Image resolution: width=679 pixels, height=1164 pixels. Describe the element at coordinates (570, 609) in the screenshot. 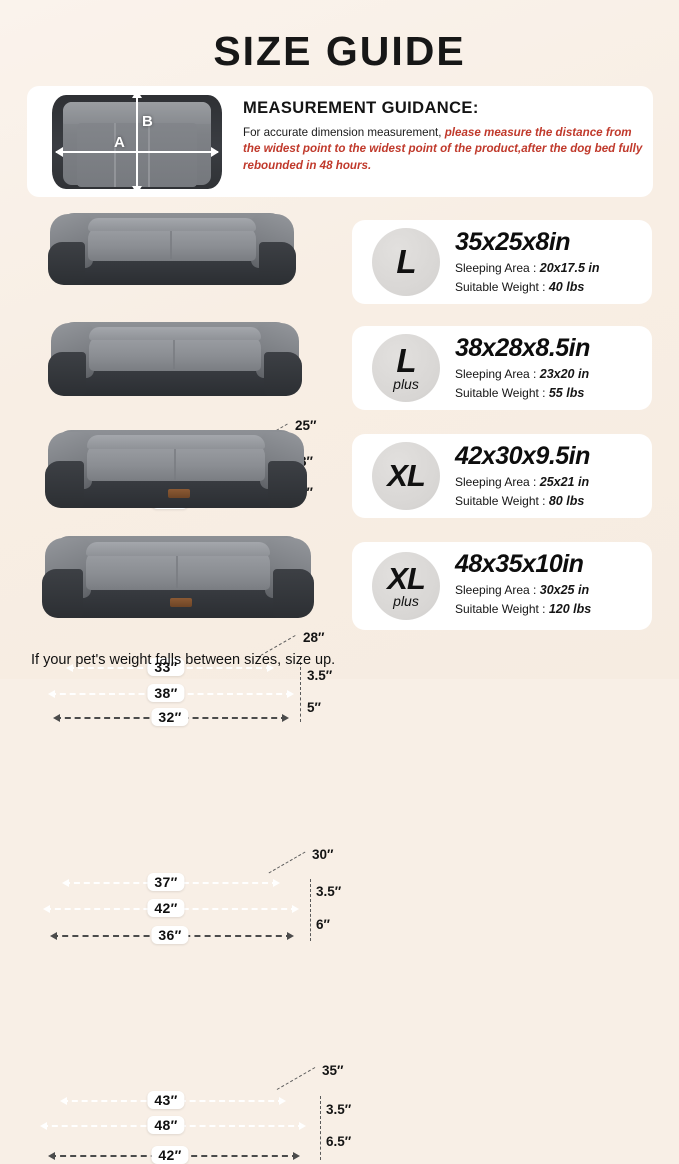

I see `suitable-weight-value: 120 lbs` at that location.